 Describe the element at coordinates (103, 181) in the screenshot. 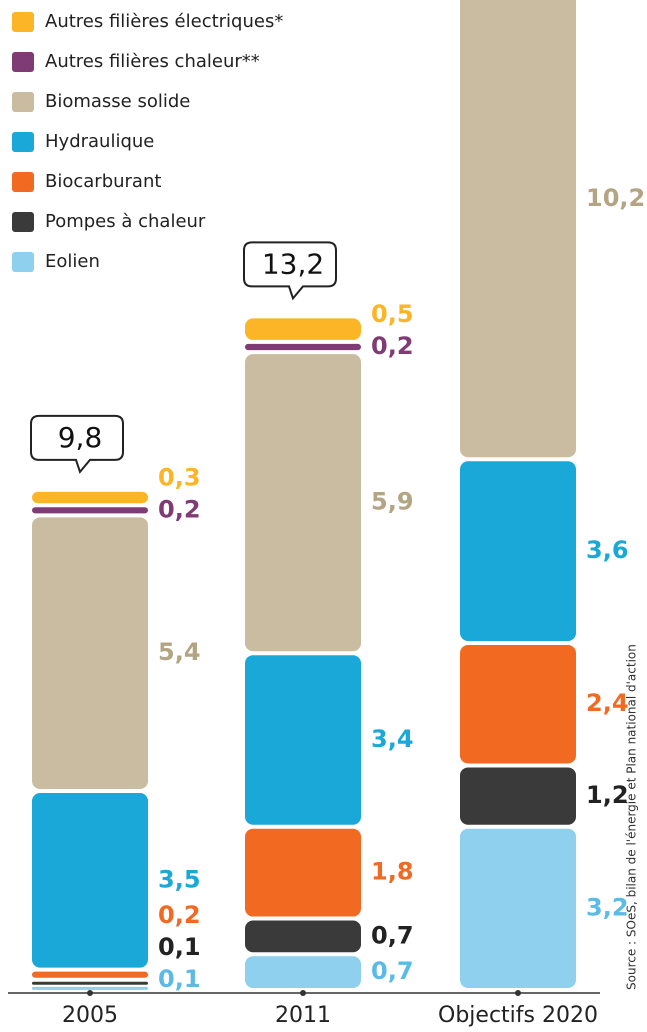

I see `legend-label: Biocarburant` at that location.